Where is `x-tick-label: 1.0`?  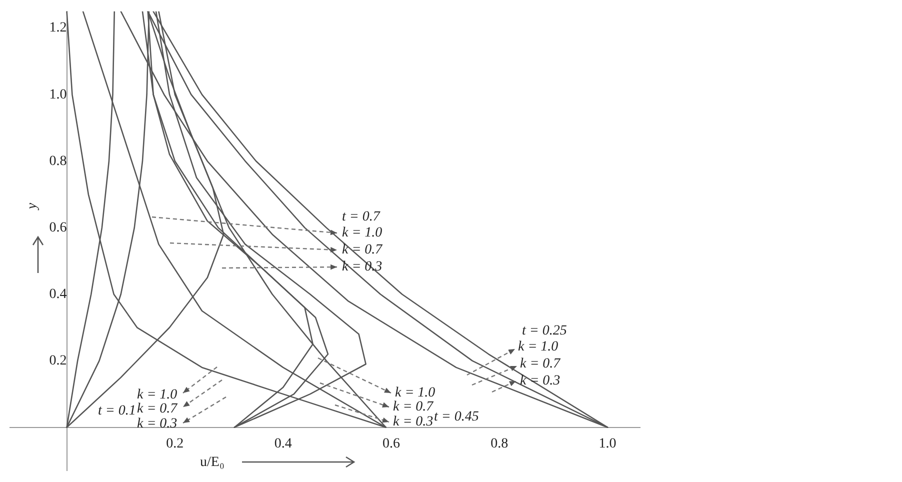 x-tick-label: 1.0 is located at coordinates (607, 444).